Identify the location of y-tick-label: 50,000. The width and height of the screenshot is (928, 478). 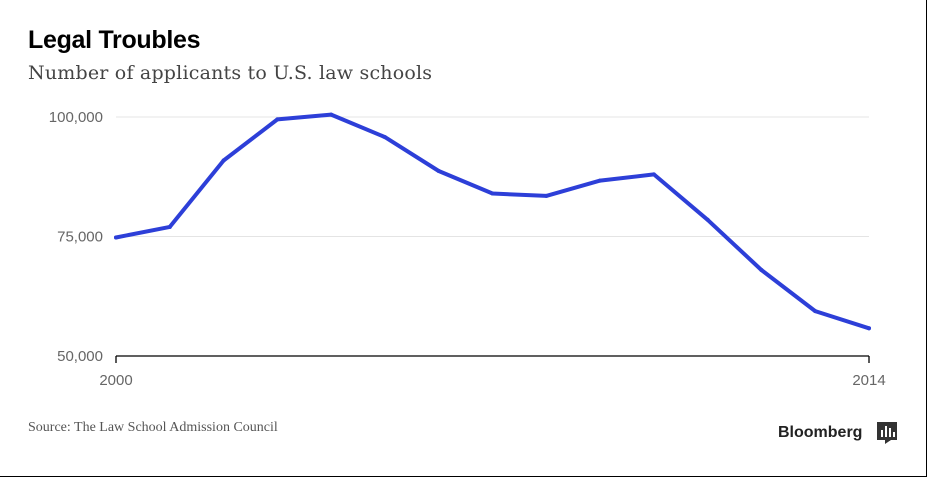
(80, 356).